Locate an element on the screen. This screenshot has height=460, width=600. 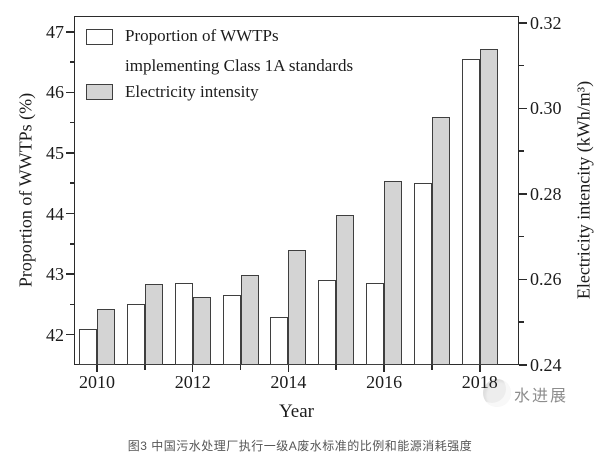
y-left-minor-tick-44.5 is located at coordinates (71, 183).